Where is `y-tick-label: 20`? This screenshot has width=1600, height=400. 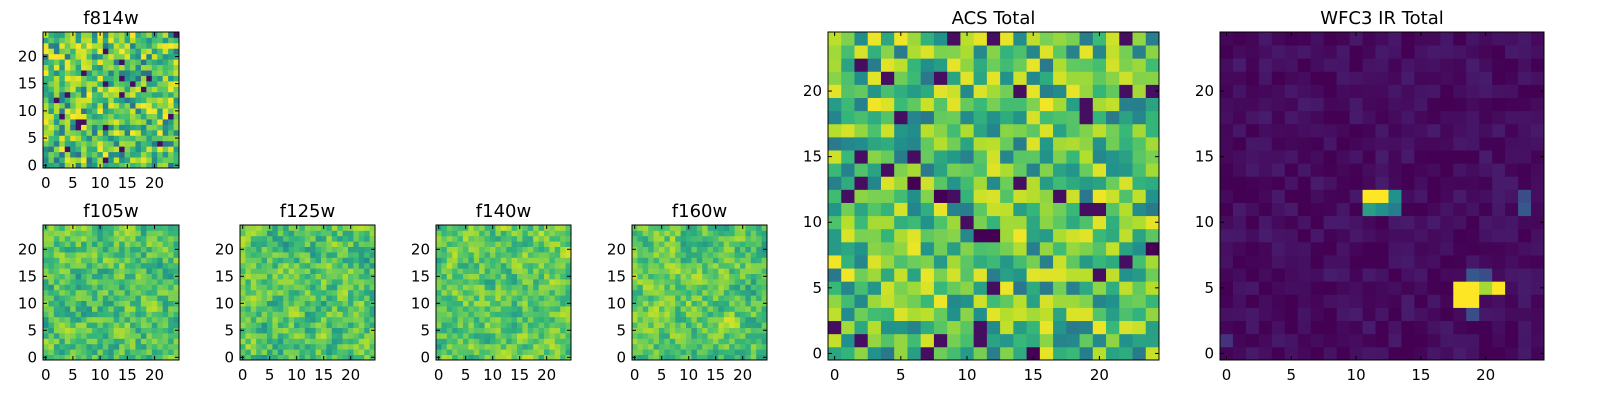 y-tick-label: 20 is located at coordinates (27, 249).